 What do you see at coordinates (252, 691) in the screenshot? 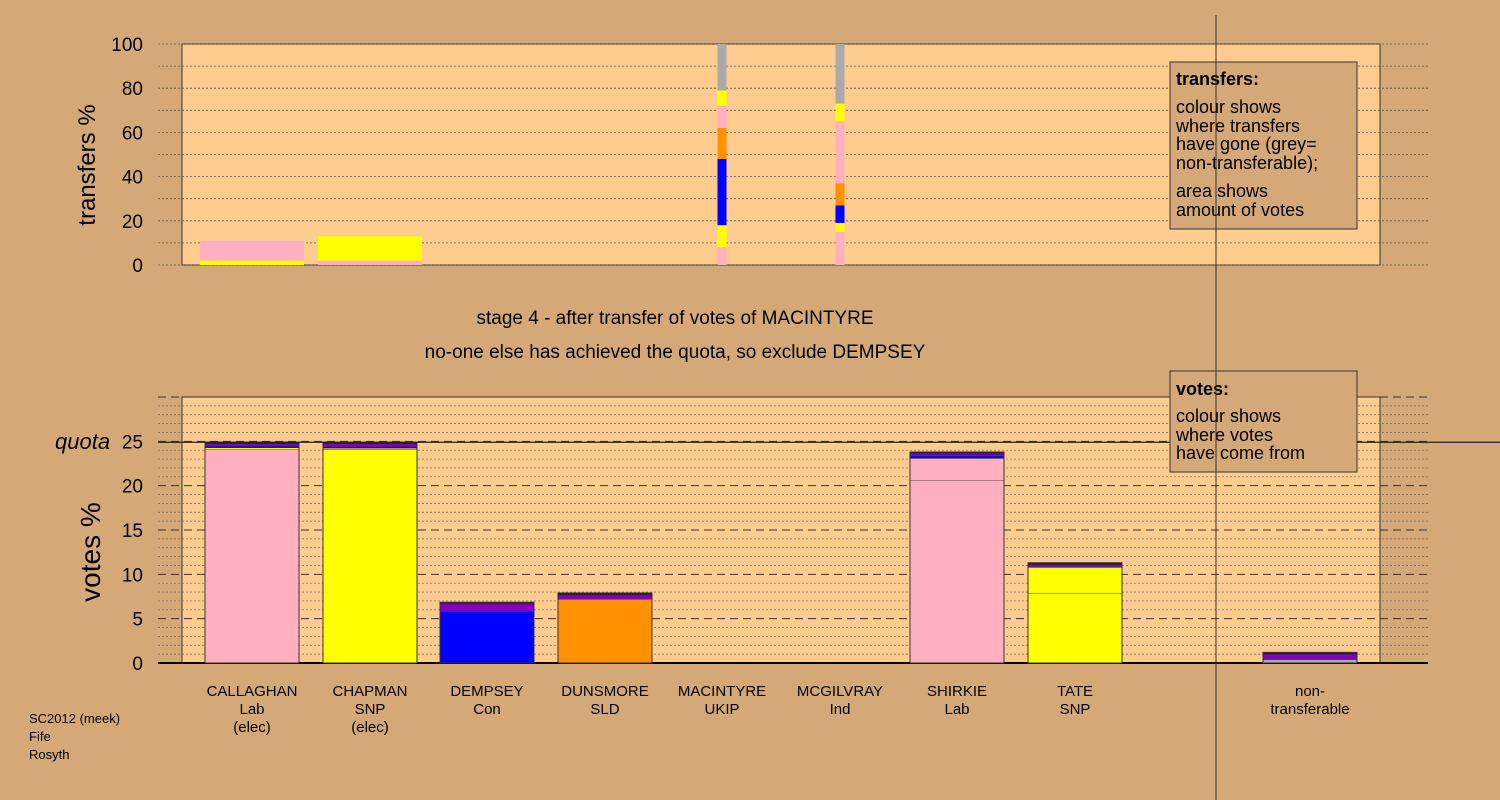
I see `candidate-name-label: CALLAGHAN` at bounding box center [252, 691].